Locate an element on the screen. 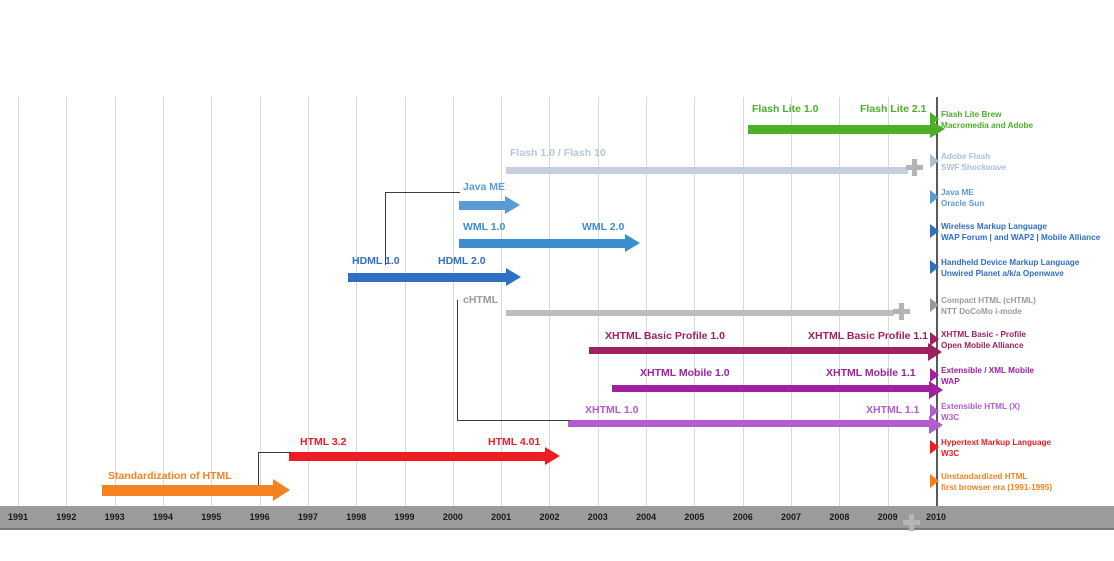 The height and width of the screenshot is (561, 1114). label-java-me: Java ME is located at coordinates (484, 187).